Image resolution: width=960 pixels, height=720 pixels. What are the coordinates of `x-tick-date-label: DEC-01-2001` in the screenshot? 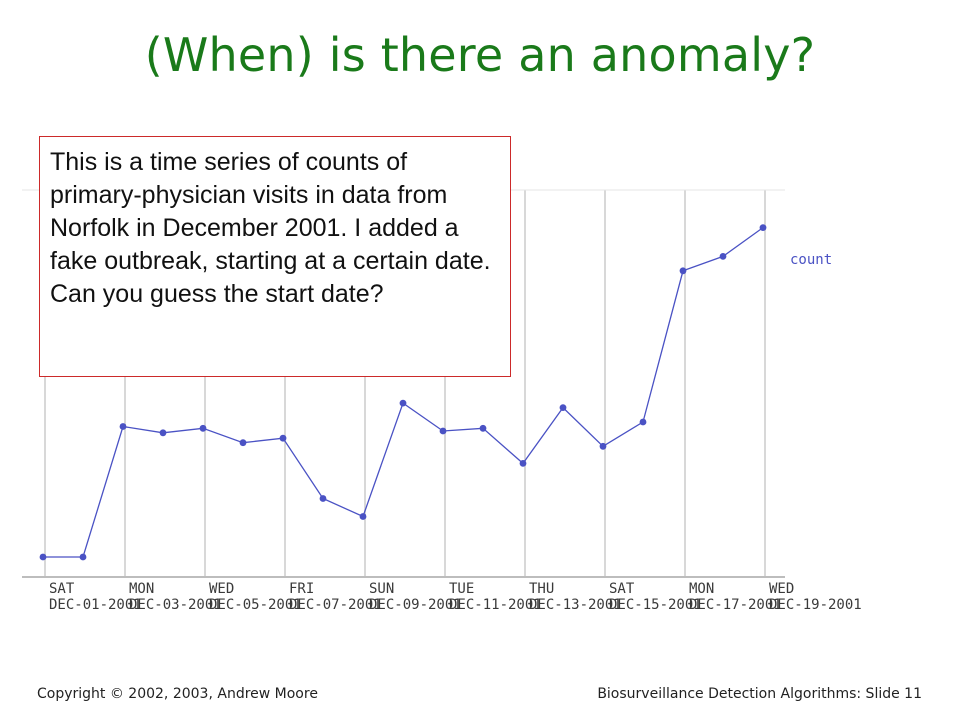 It's located at (95, 605).